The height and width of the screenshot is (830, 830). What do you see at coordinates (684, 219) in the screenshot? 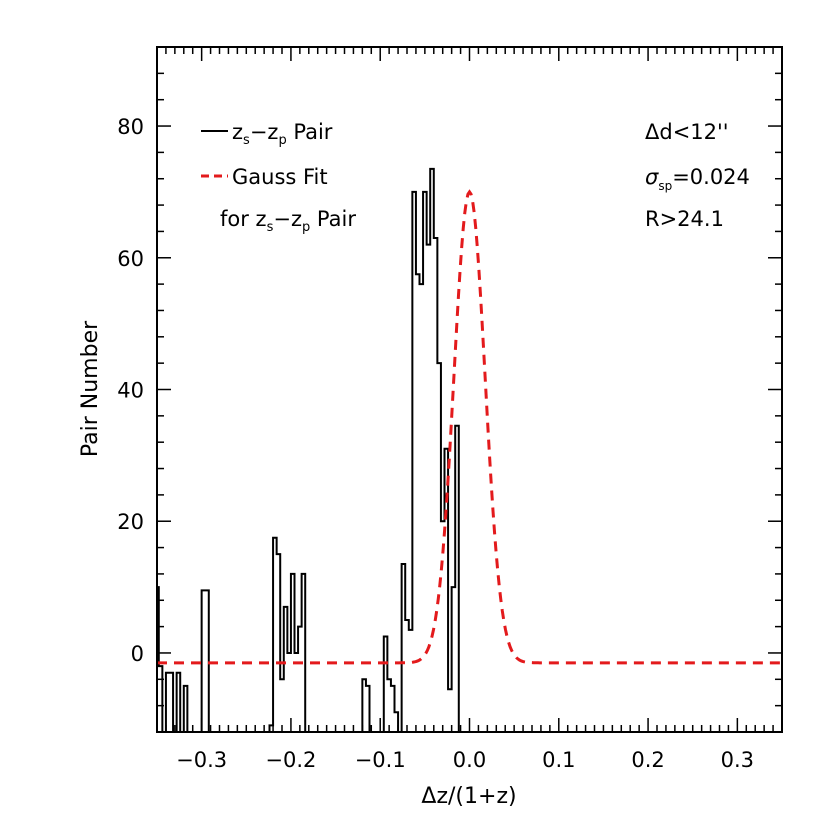
I see `annotation-r-limit: R>24.1` at bounding box center [684, 219].